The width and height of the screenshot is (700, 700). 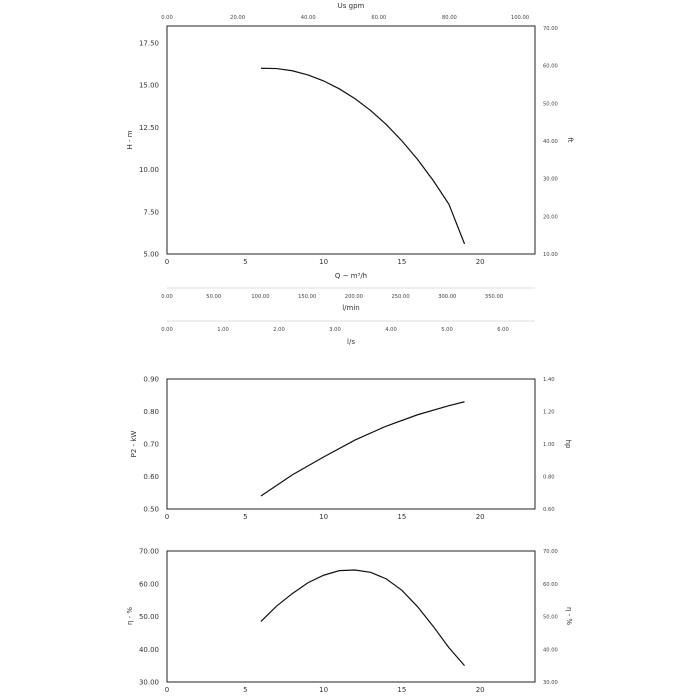 I want to click on head-right-tick-label: 50.00, so click(x=550, y=104).